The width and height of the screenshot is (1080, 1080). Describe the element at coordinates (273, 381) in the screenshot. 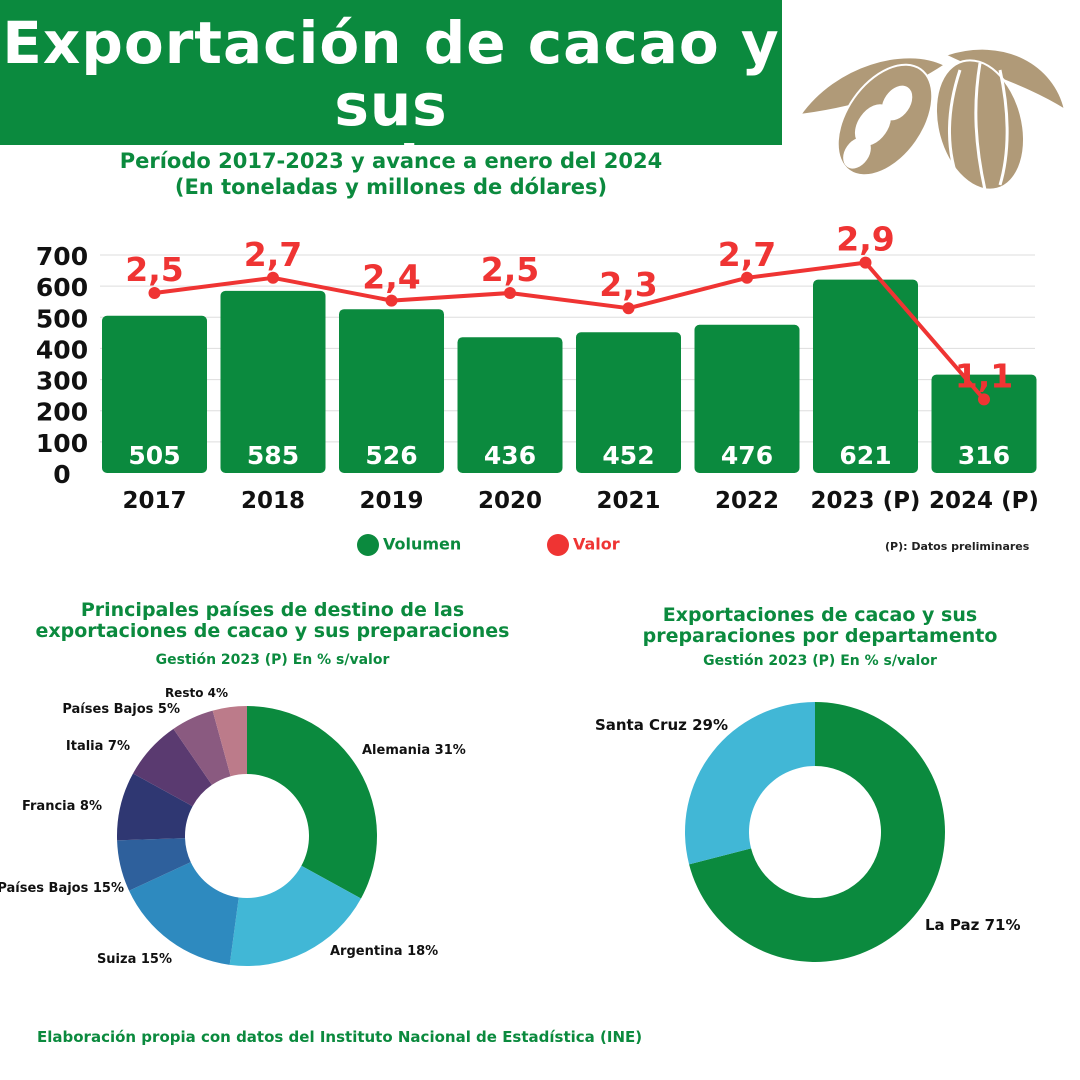

I see `bar-2018` at that location.